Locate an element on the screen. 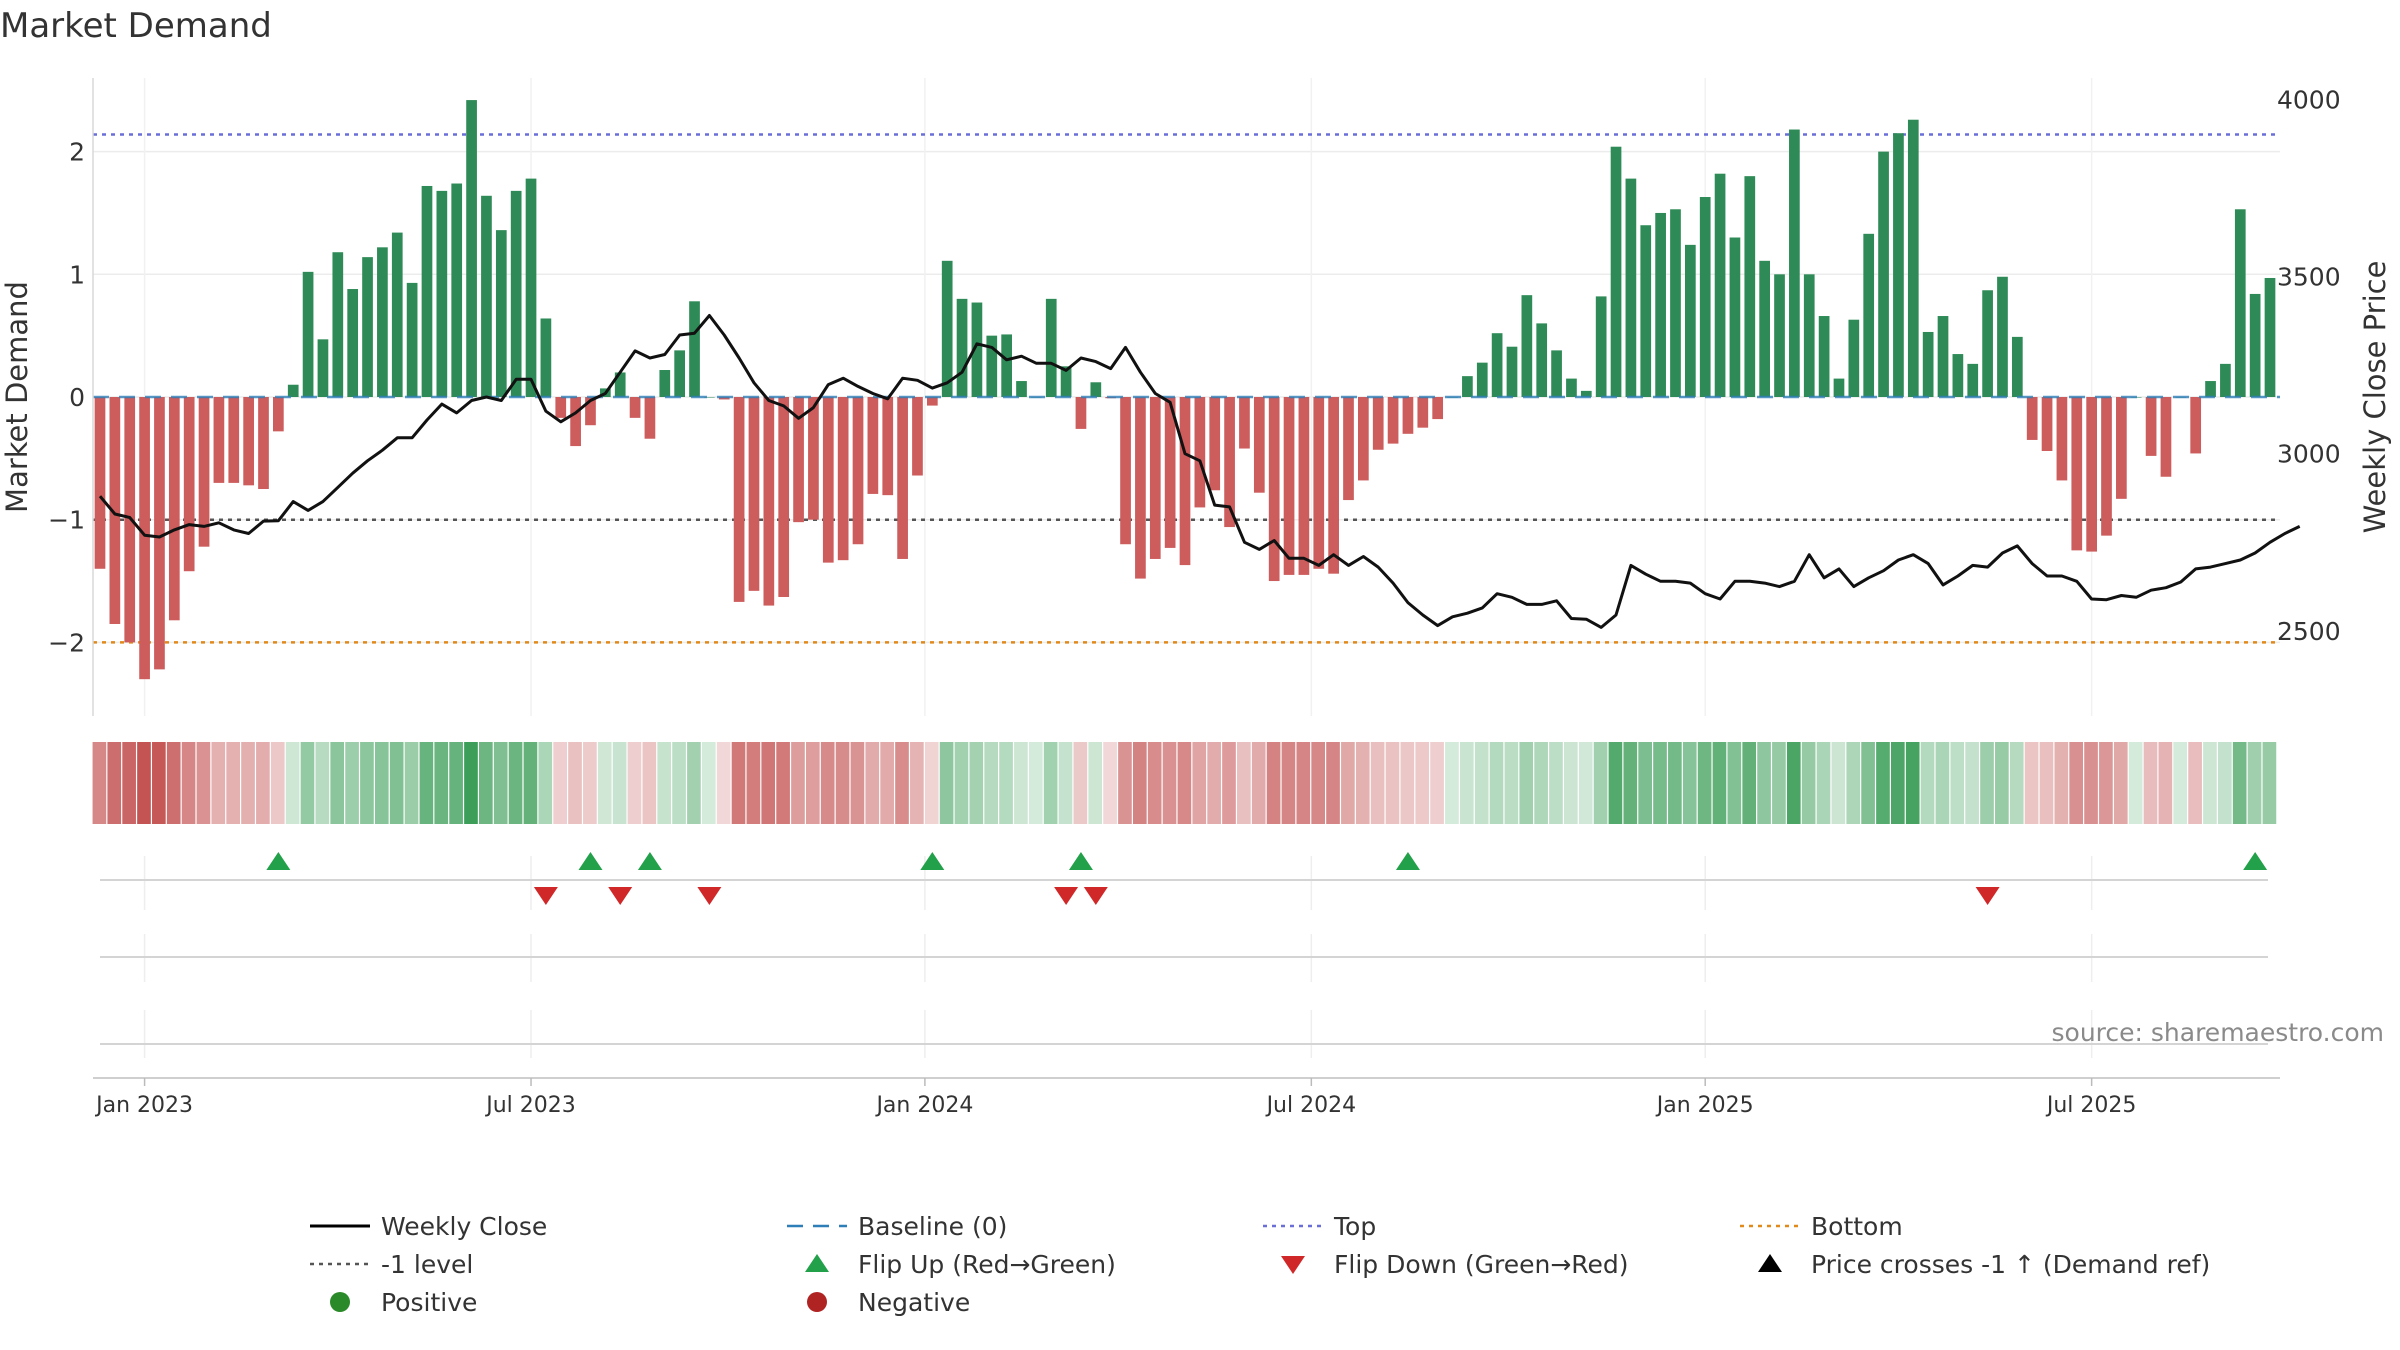 The image size is (2400, 1350). legend-label-price-crosses-1-demand-ref: Price crosses -1 ↑ (Demand ref) is located at coordinates (2010, 1264).